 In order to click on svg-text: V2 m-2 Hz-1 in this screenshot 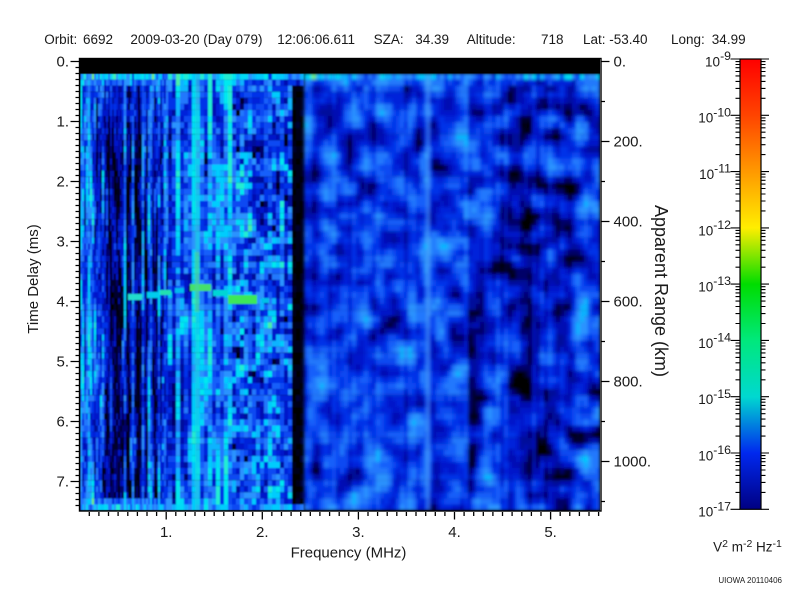, I will do `click(747, 546)`.